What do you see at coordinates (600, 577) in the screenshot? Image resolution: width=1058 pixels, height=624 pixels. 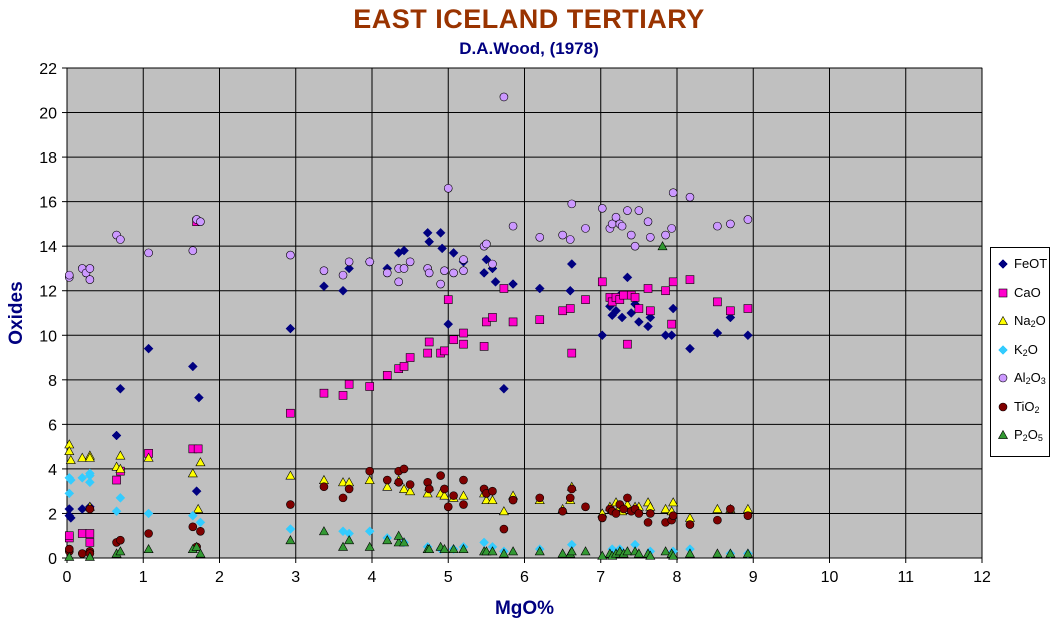 I see `x-tick-label: 7` at bounding box center [600, 577].